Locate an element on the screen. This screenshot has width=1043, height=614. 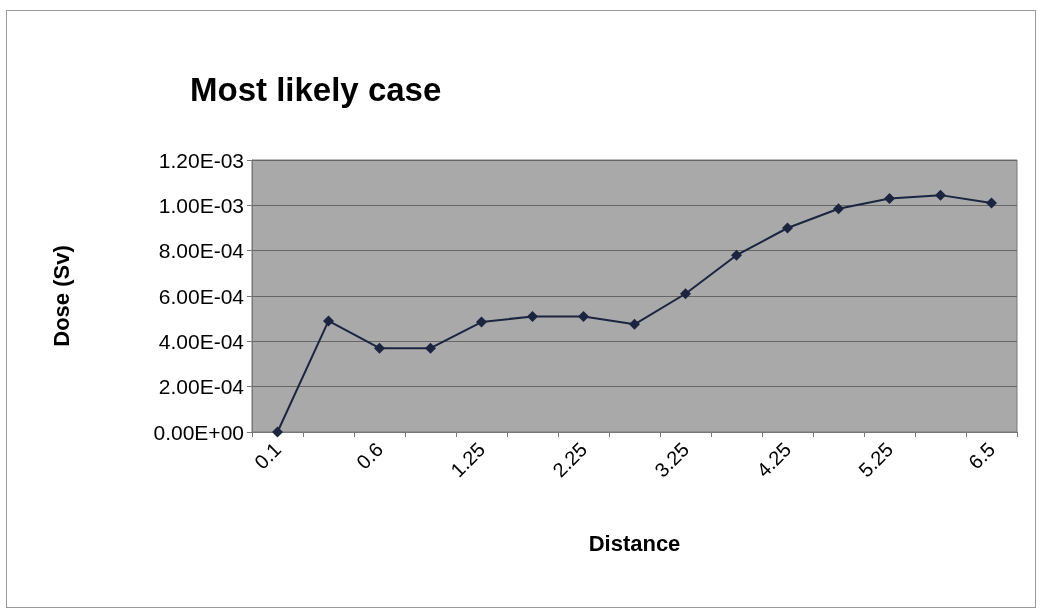
x-tick-label: 0.6 is located at coordinates (370, 456).